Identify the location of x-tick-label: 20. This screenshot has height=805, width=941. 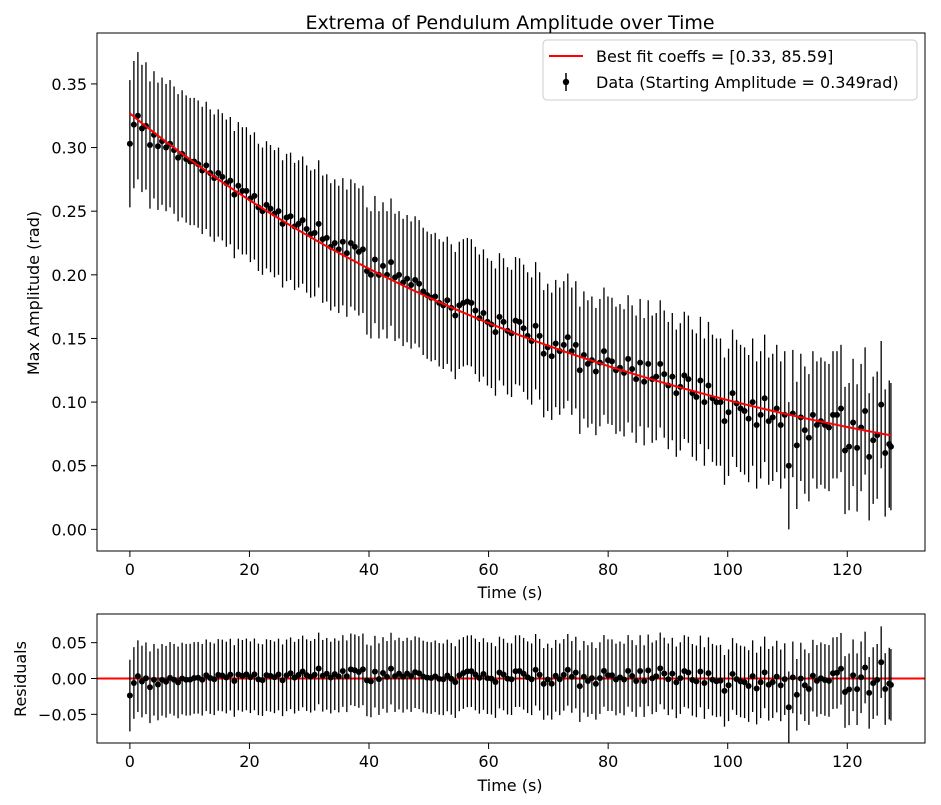
(249, 761).